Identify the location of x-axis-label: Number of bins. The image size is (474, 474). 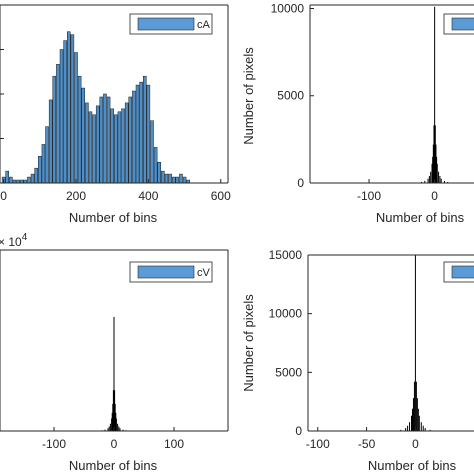
(113, 465).